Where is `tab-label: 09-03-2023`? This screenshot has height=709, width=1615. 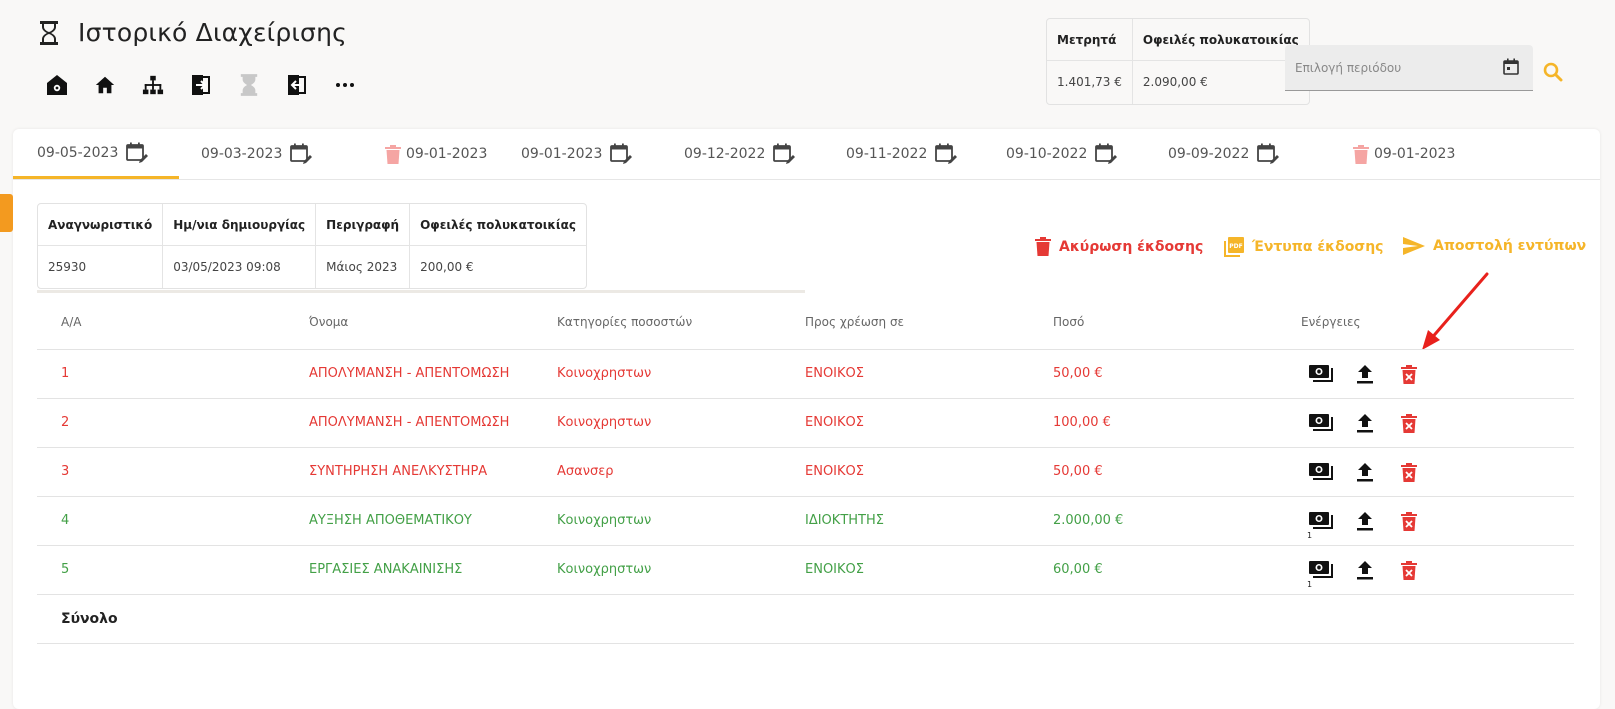 tab-label: 09-03-2023 is located at coordinates (242, 154).